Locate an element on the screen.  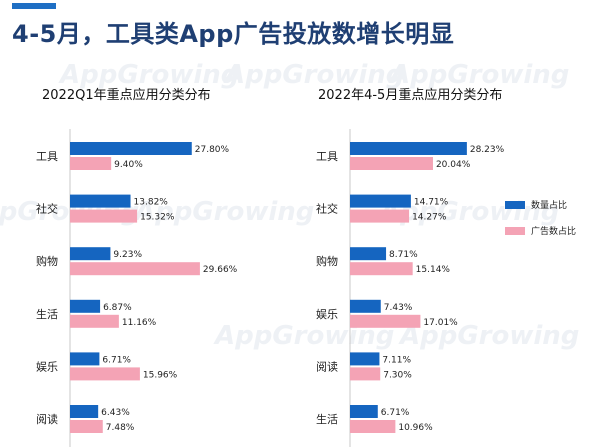
data-label: 13.82% is located at coordinates (151, 203).